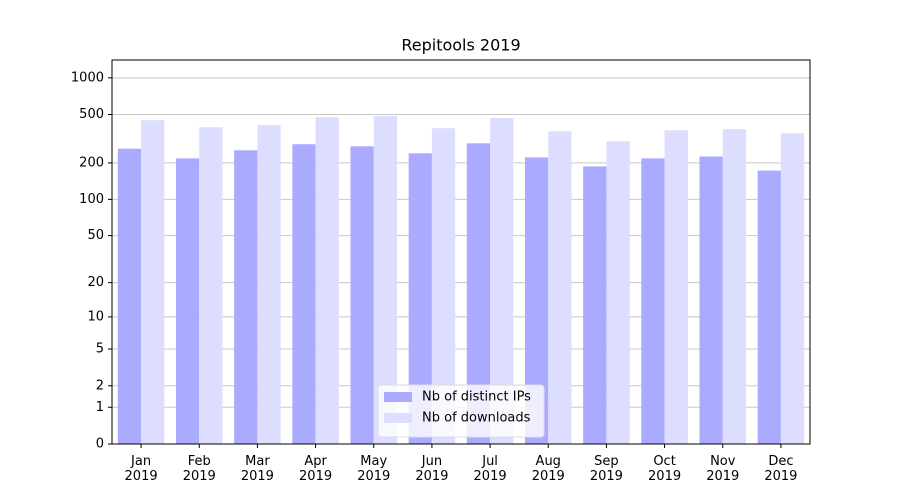  I want to click on y-tick-label: 20, so click(95, 282).